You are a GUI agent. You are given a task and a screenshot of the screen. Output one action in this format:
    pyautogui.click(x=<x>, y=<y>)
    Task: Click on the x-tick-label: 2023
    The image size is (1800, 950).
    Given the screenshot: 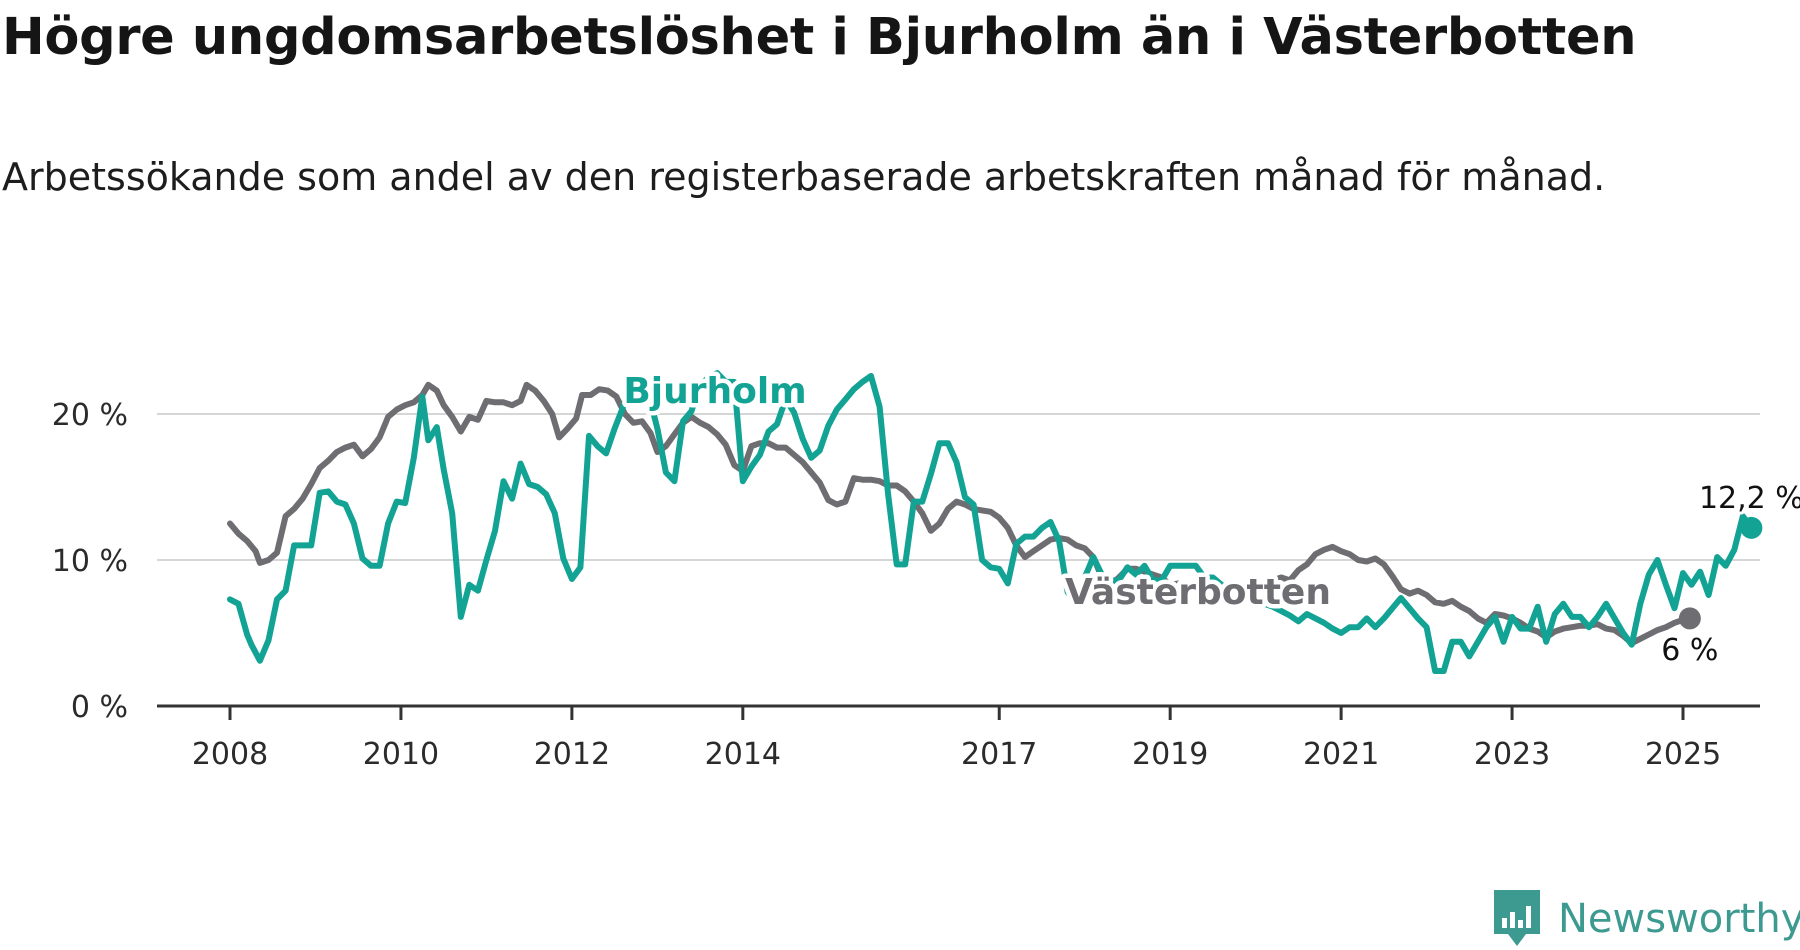 What is the action you would take?
    pyautogui.click(x=1512, y=754)
    